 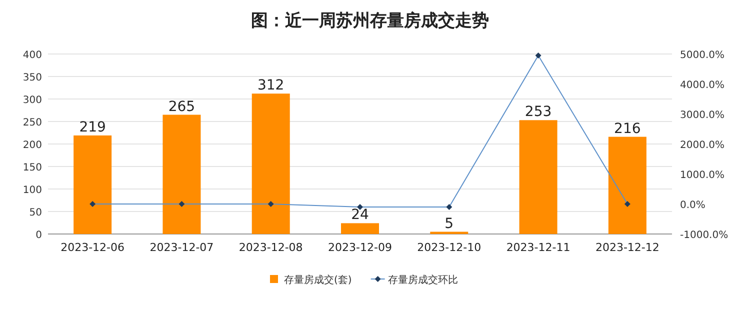 I want to click on data-label: 253, so click(x=538, y=112).